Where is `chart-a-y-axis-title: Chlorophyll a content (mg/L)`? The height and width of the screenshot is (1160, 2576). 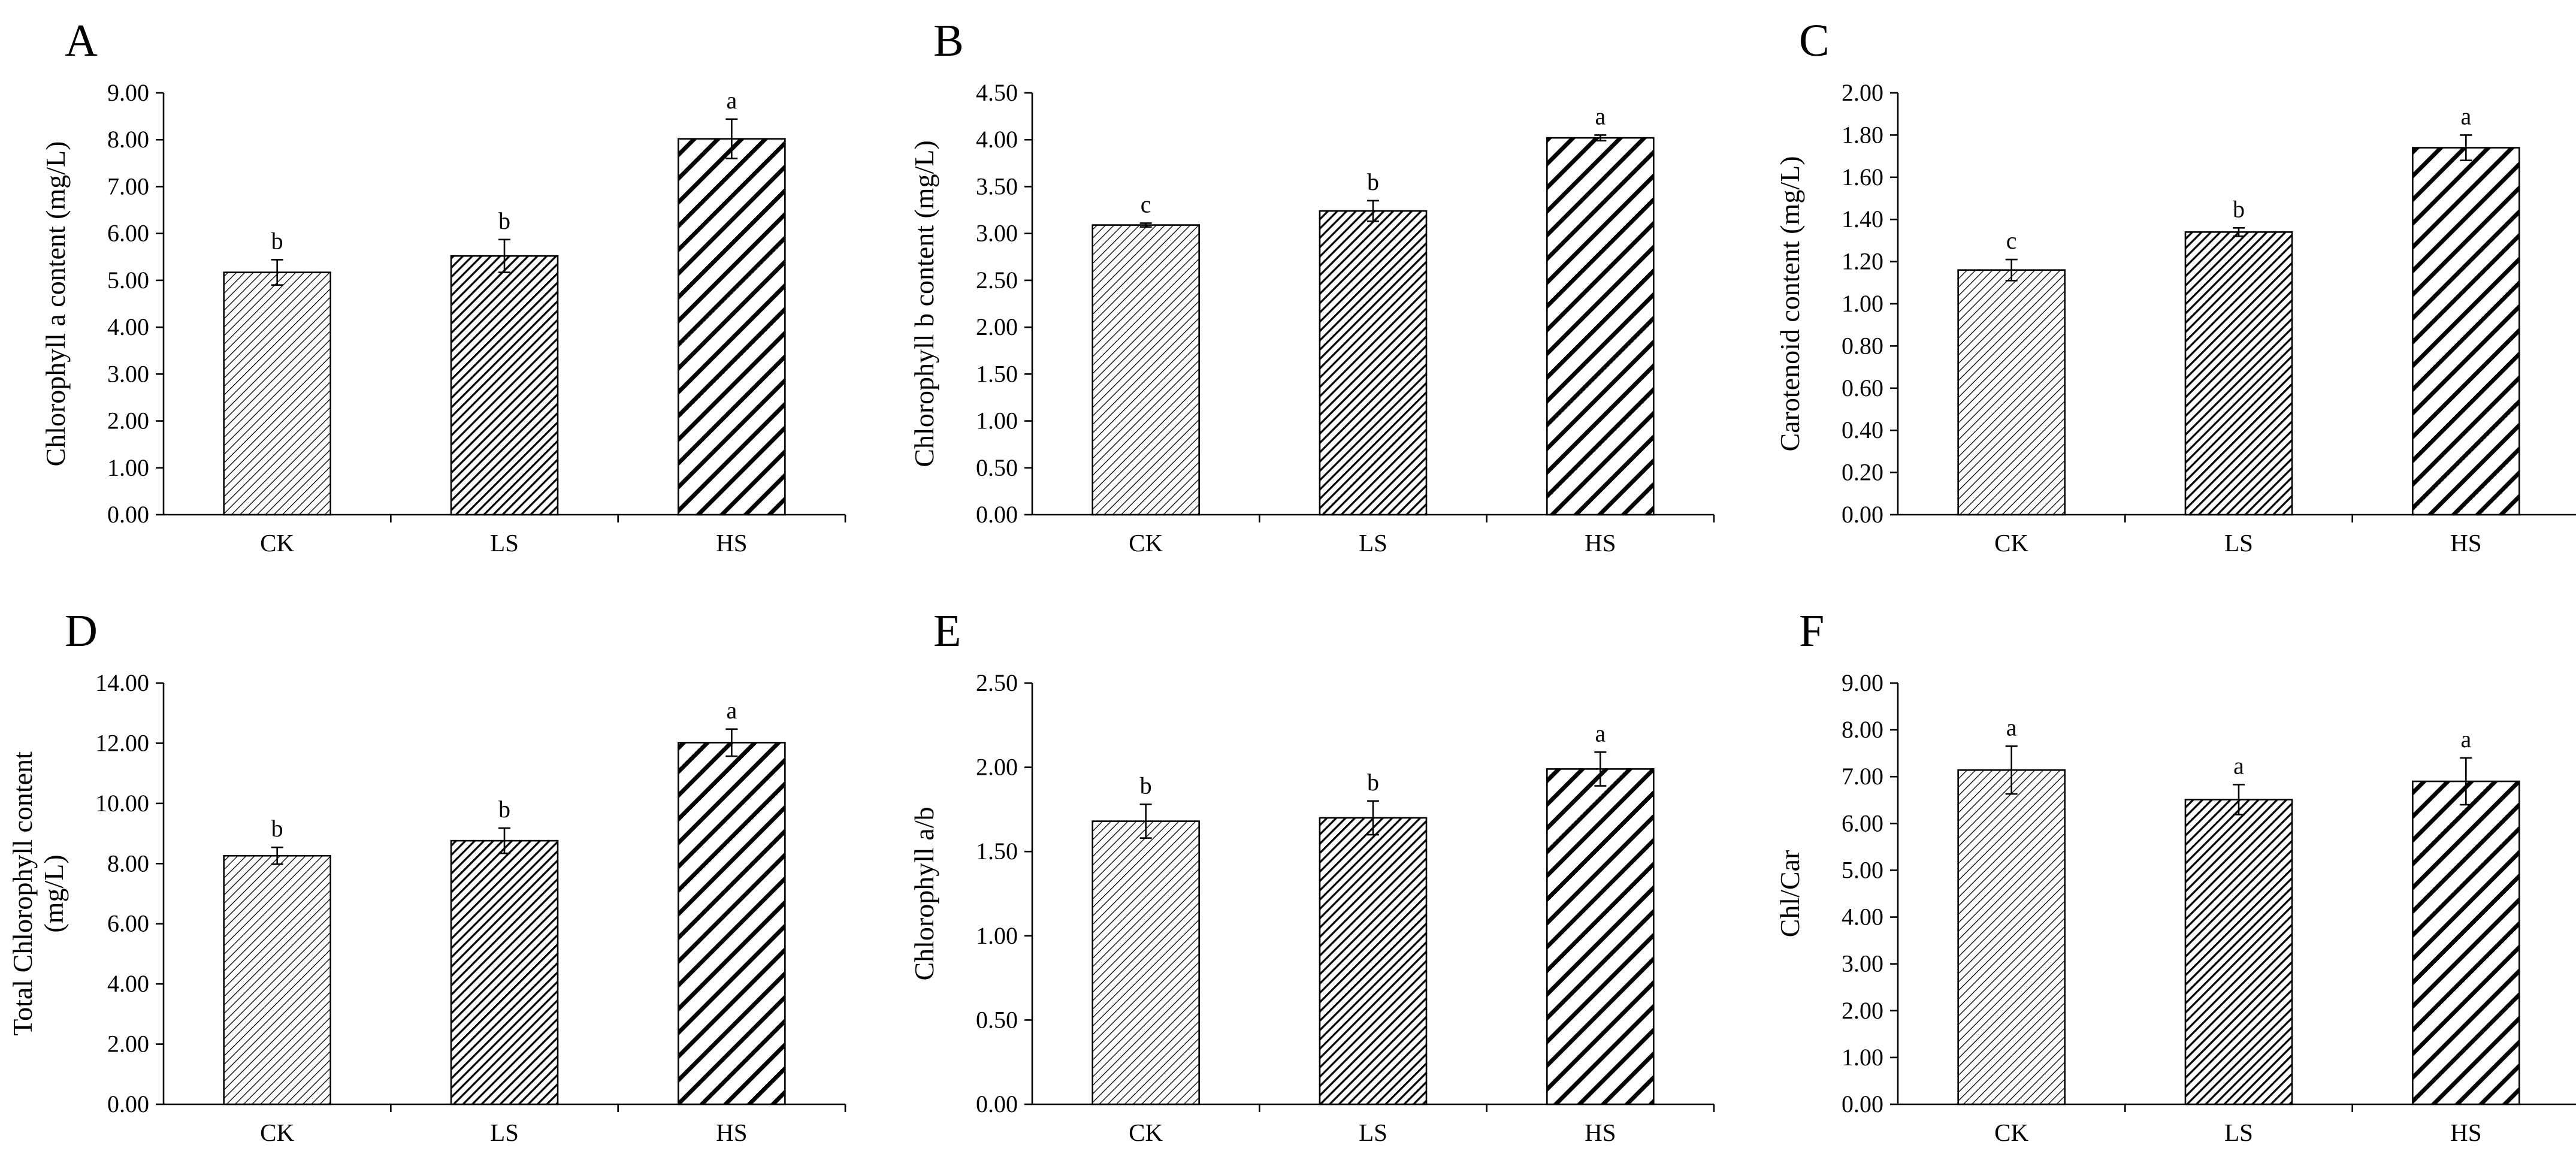
chart-a-y-axis-title: Chlorophyll a content (mg/L) is located at coordinates (55, 304).